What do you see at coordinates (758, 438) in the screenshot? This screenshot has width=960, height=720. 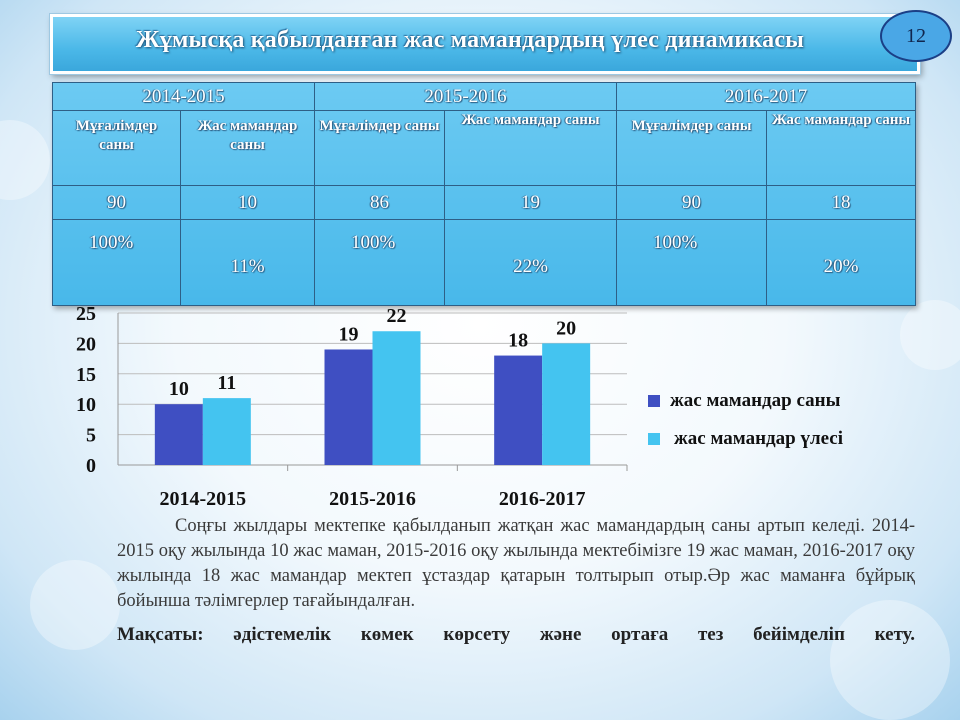 I see `legend-label: жас мамандар үлесі` at bounding box center [758, 438].